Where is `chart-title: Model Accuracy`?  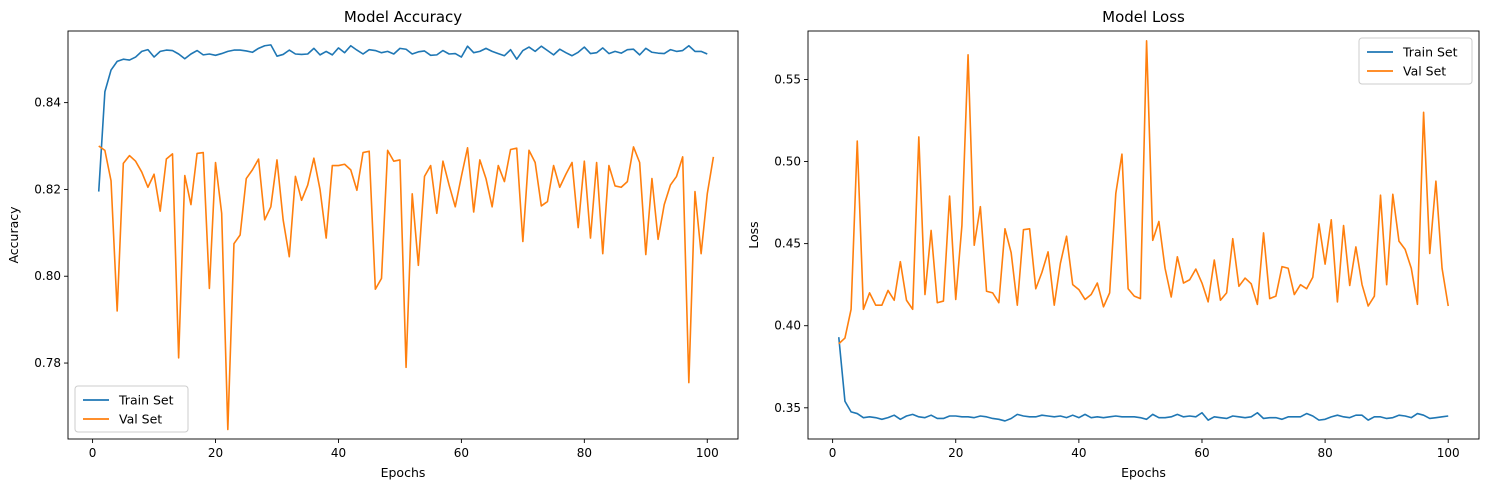 chart-title: Model Accuracy is located at coordinates (403, 17).